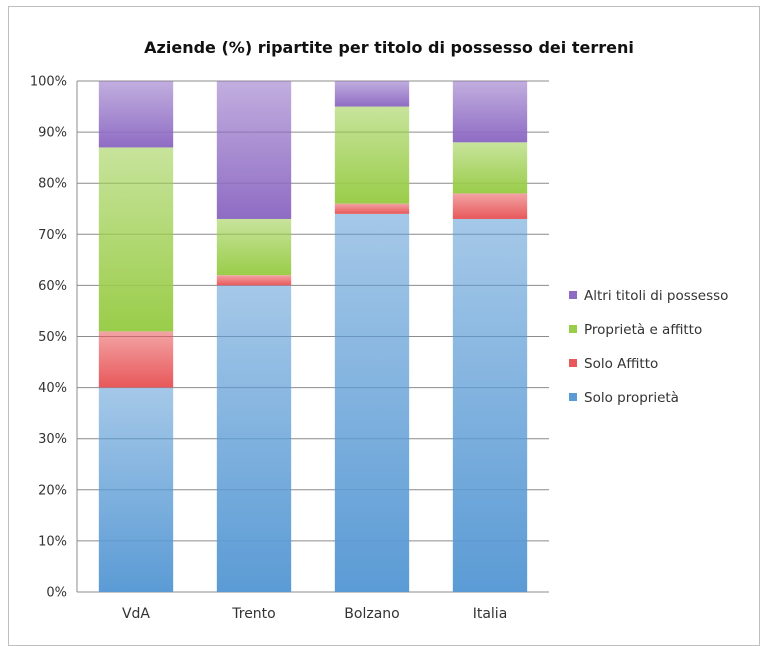 Image resolution: width=768 pixels, height=646 pixels. What do you see at coordinates (314, 614) in the screenshot?
I see `x-axis: VdA Trento Bolzano Italia` at bounding box center [314, 614].